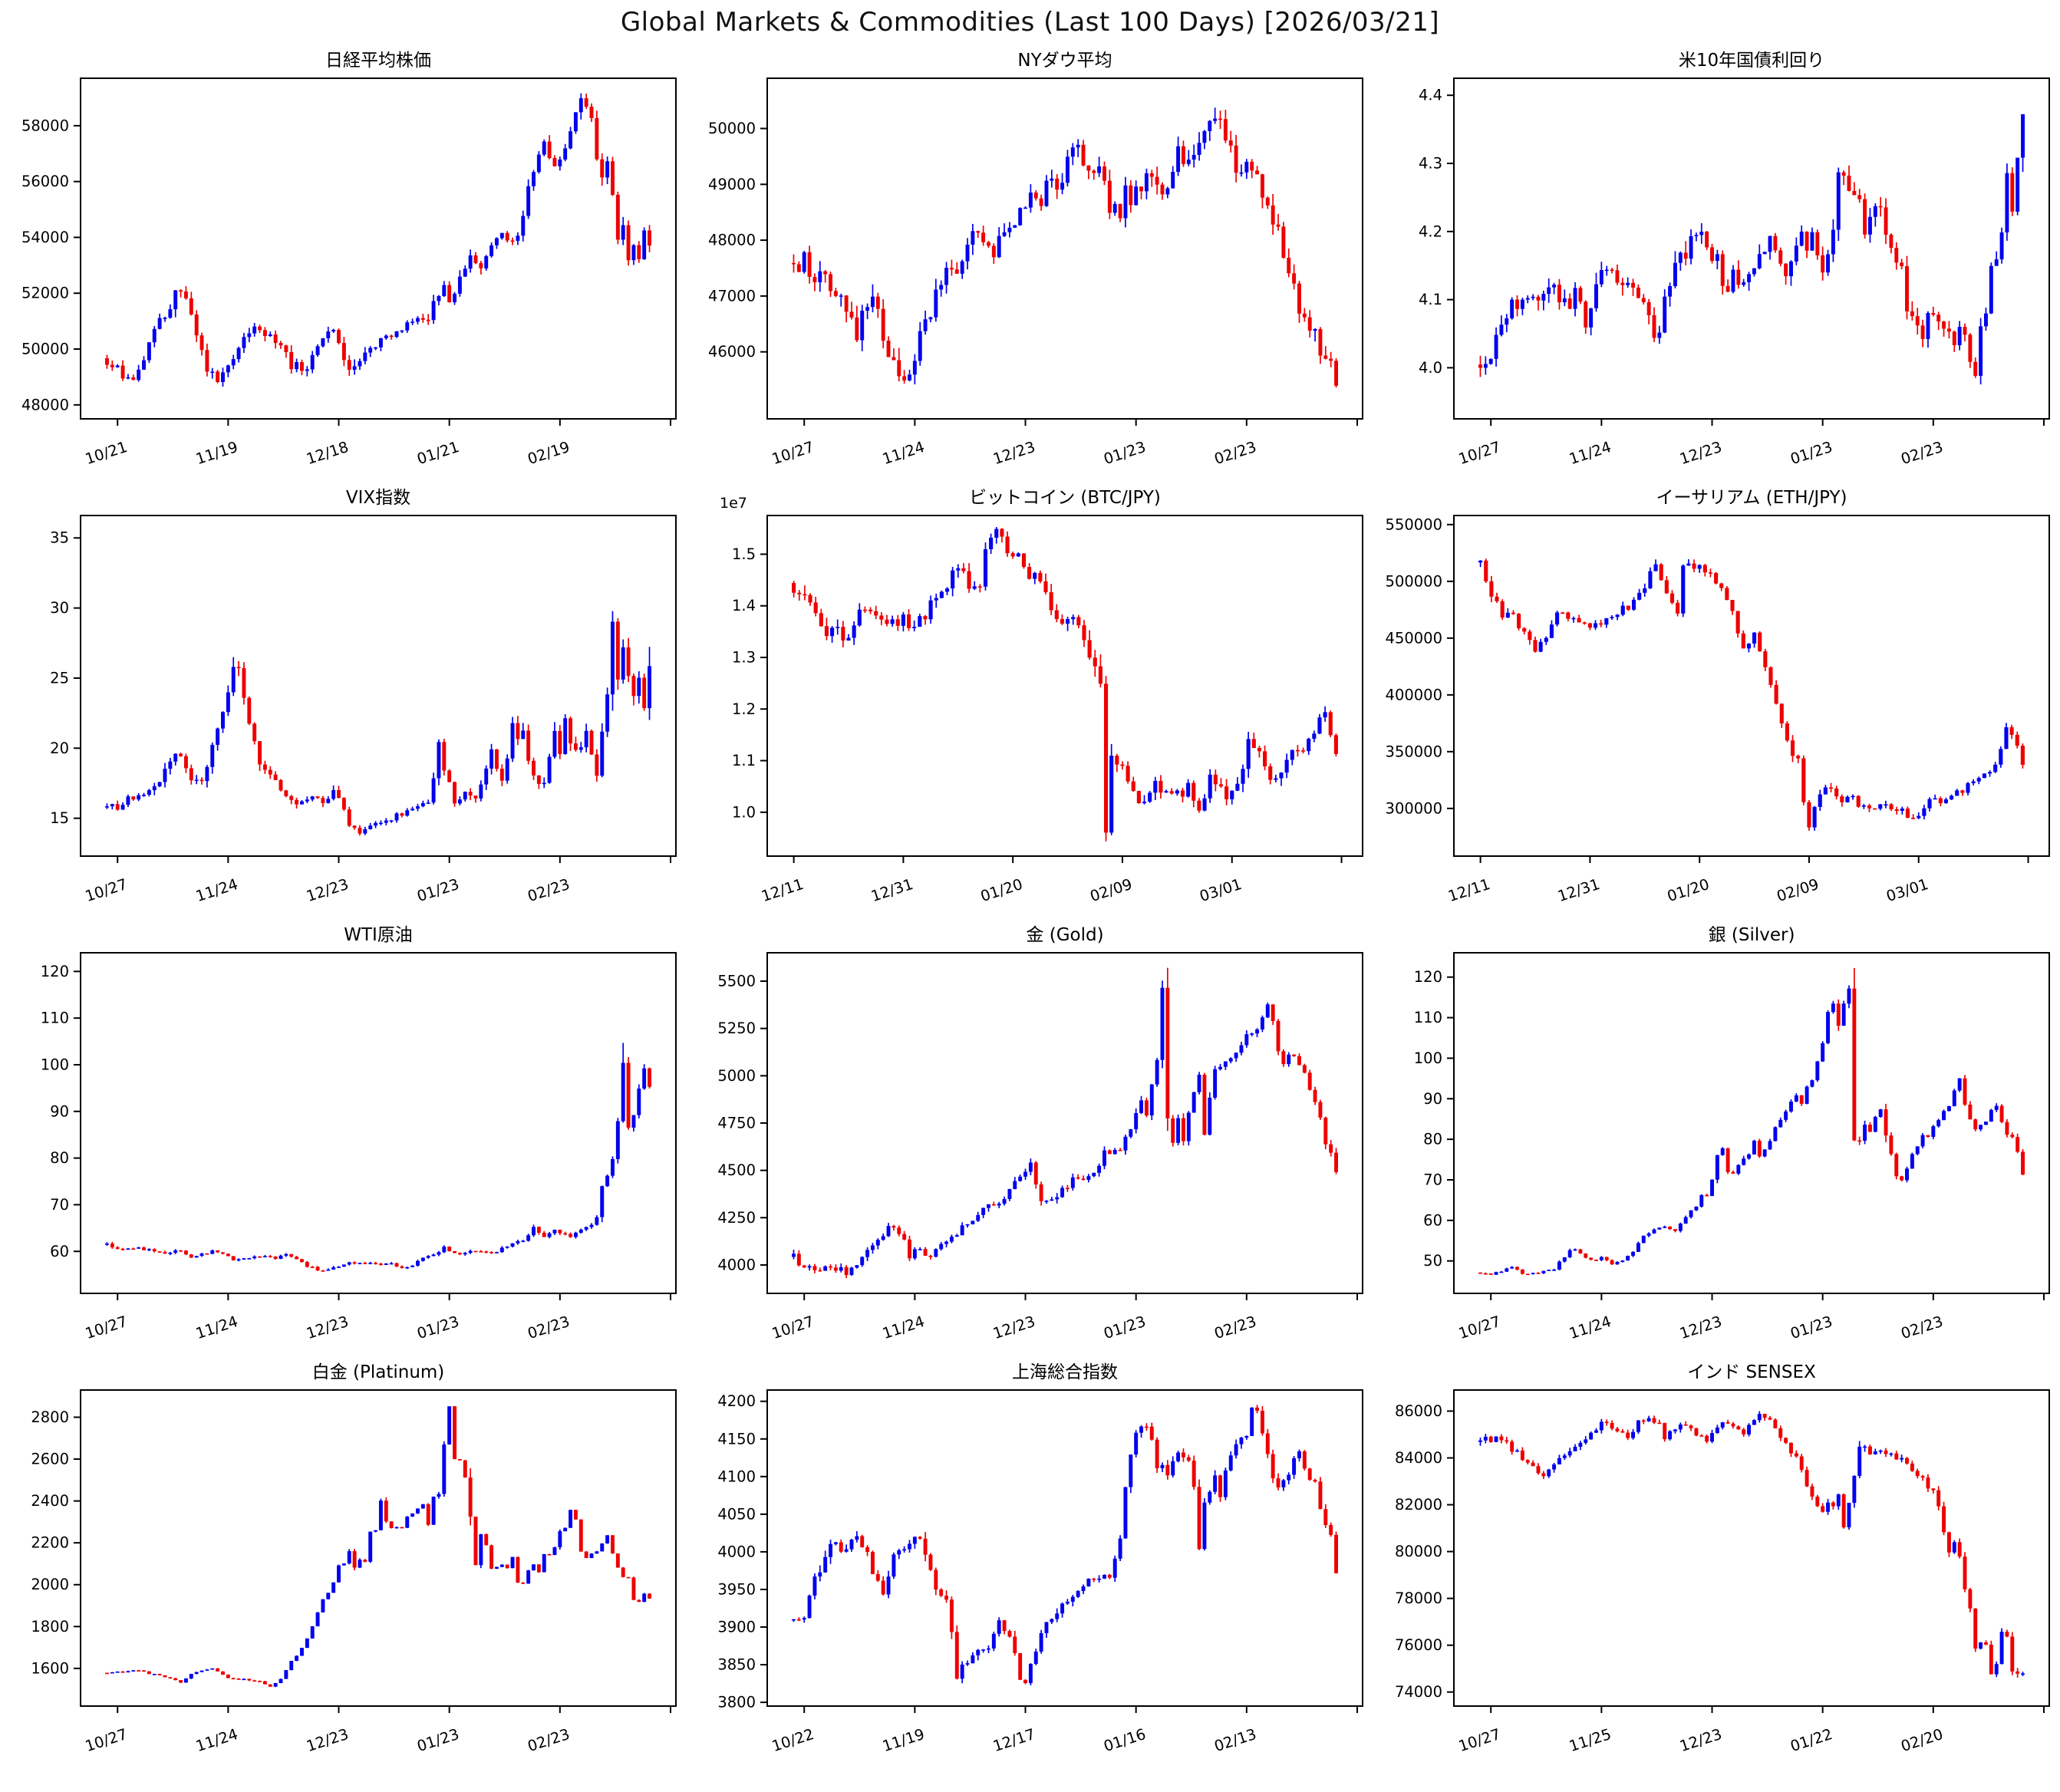  What do you see at coordinates (1065, 684) in the screenshot?
I see `candle-series` at bounding box center [1065, 684].